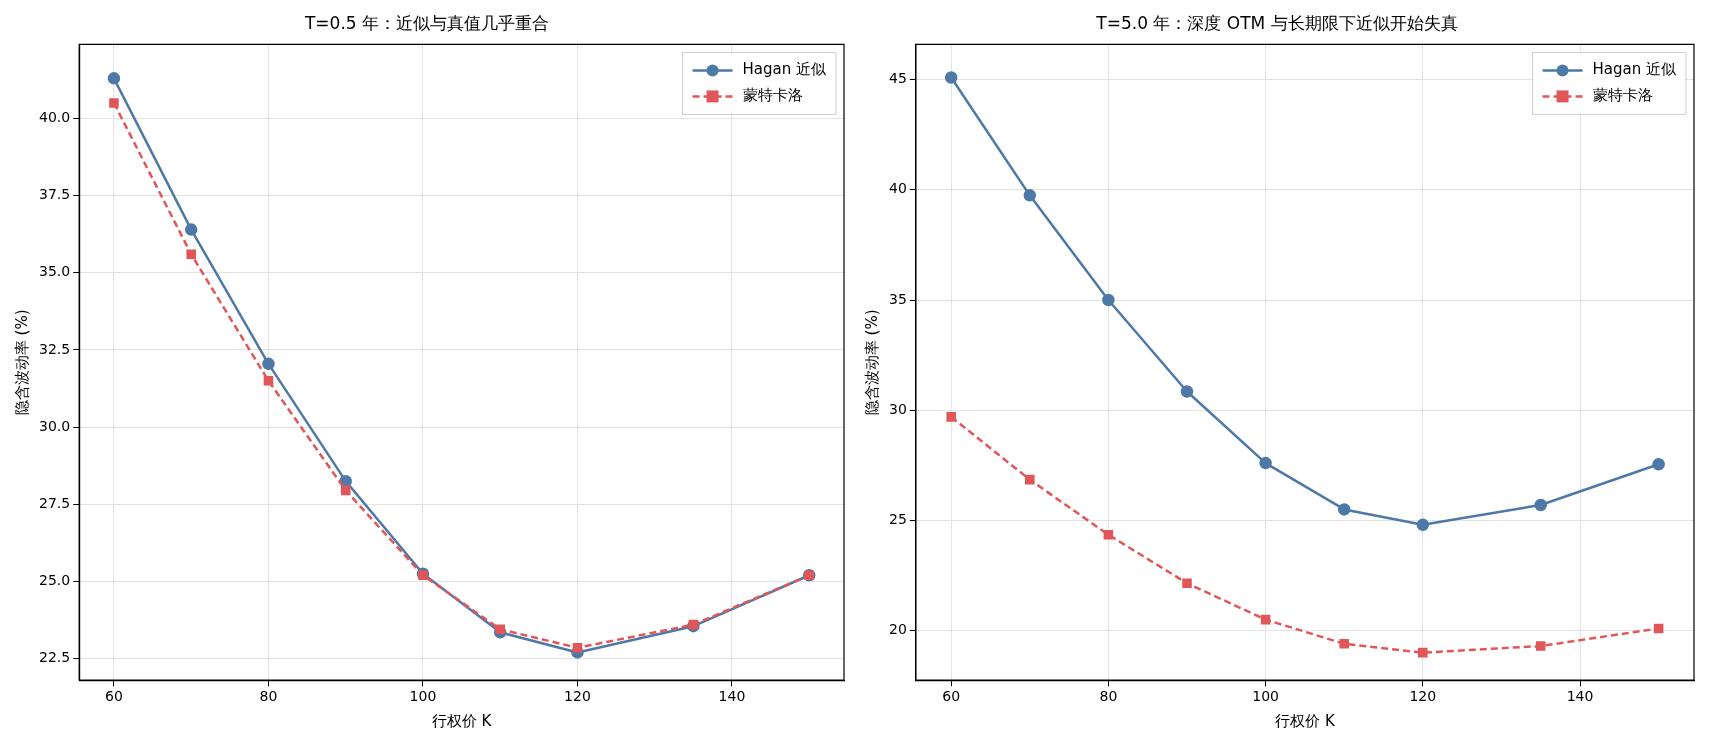 This screenshot has width=1725, height=750. What do you see at coordinates (55, 117) in the screenshot?
I see `y-tick-label: 40.0` at bounding box center [55, 117].